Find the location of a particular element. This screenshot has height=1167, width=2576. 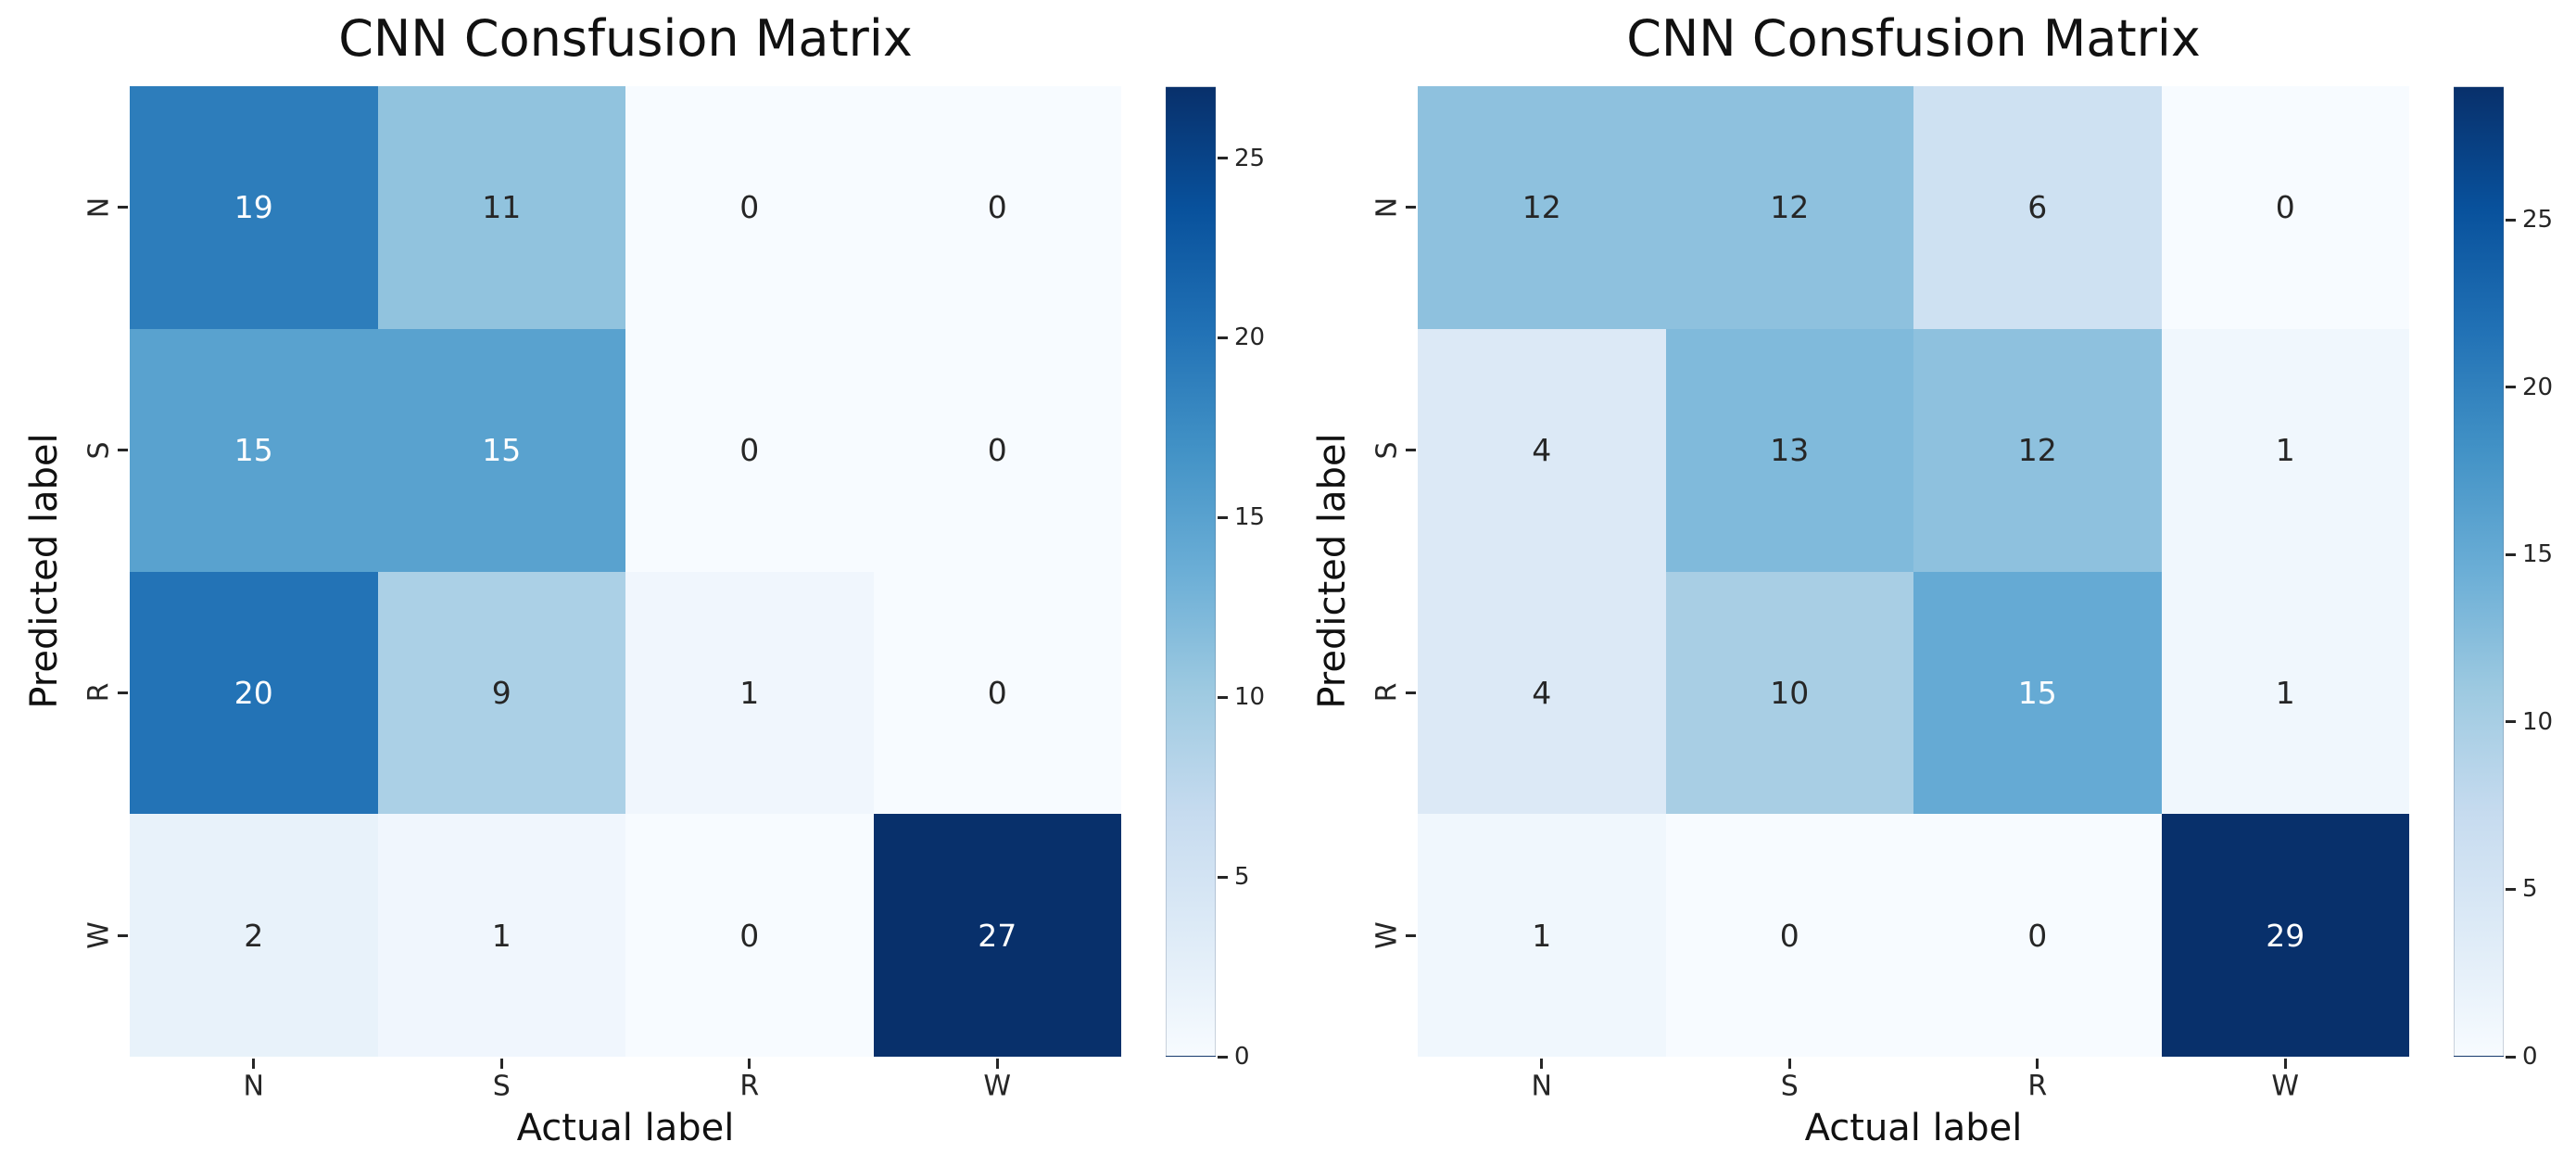

heatmap-cell: 29 is located at coordinates (2285, 935).